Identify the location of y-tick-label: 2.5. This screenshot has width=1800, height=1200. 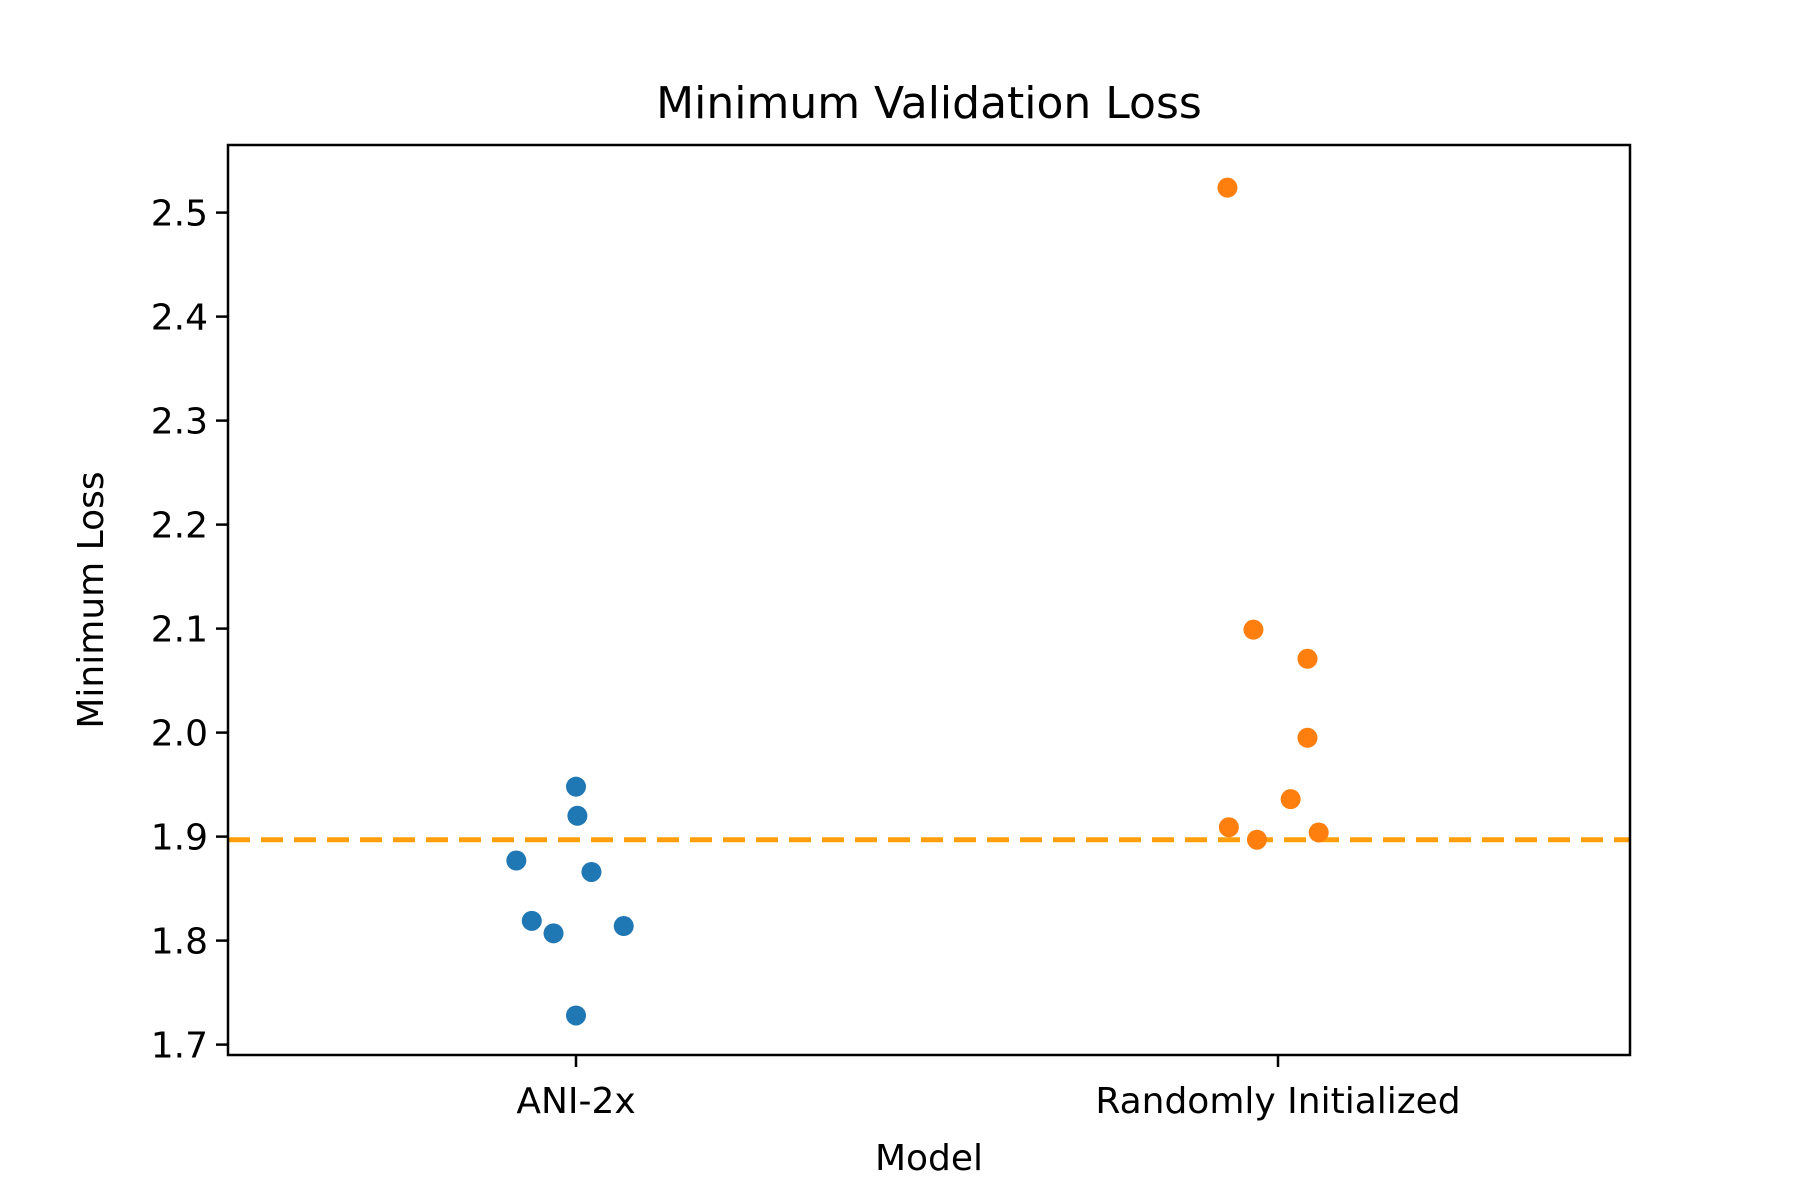
(179, 214).